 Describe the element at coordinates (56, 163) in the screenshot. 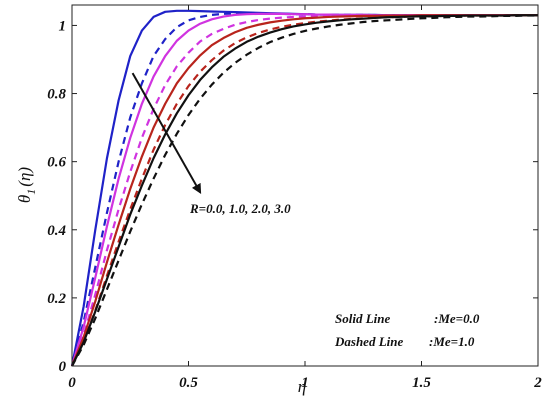

I see `y-tick-label: 0.6` at that location.